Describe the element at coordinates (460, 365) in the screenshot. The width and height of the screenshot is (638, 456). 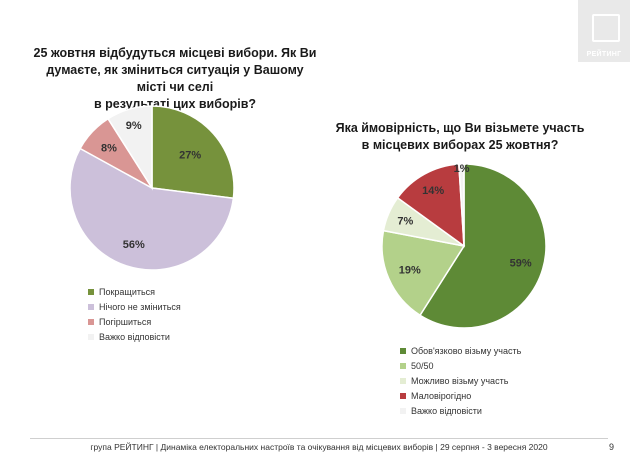
I see `chart2-legend-item: 50/50` at that location.